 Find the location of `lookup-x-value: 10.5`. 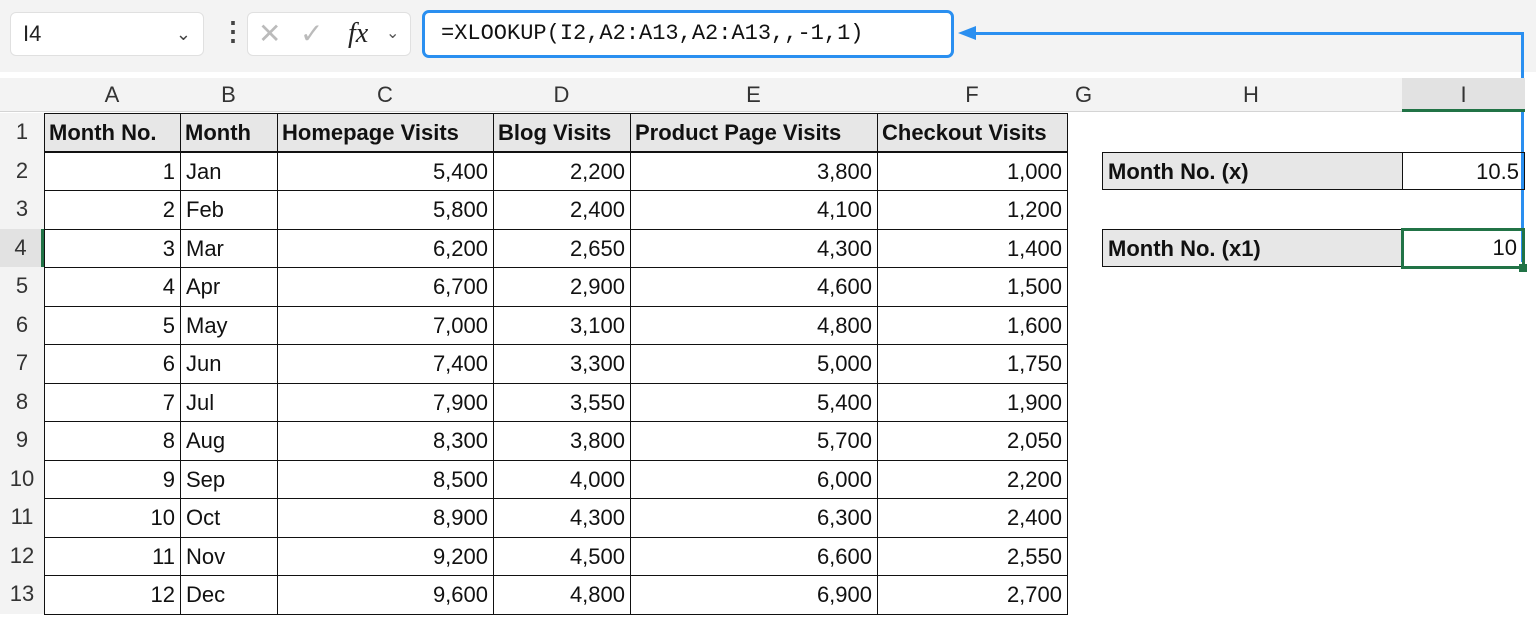

lookup-x-value: 10.5 is located at coordinates (1463, 170).